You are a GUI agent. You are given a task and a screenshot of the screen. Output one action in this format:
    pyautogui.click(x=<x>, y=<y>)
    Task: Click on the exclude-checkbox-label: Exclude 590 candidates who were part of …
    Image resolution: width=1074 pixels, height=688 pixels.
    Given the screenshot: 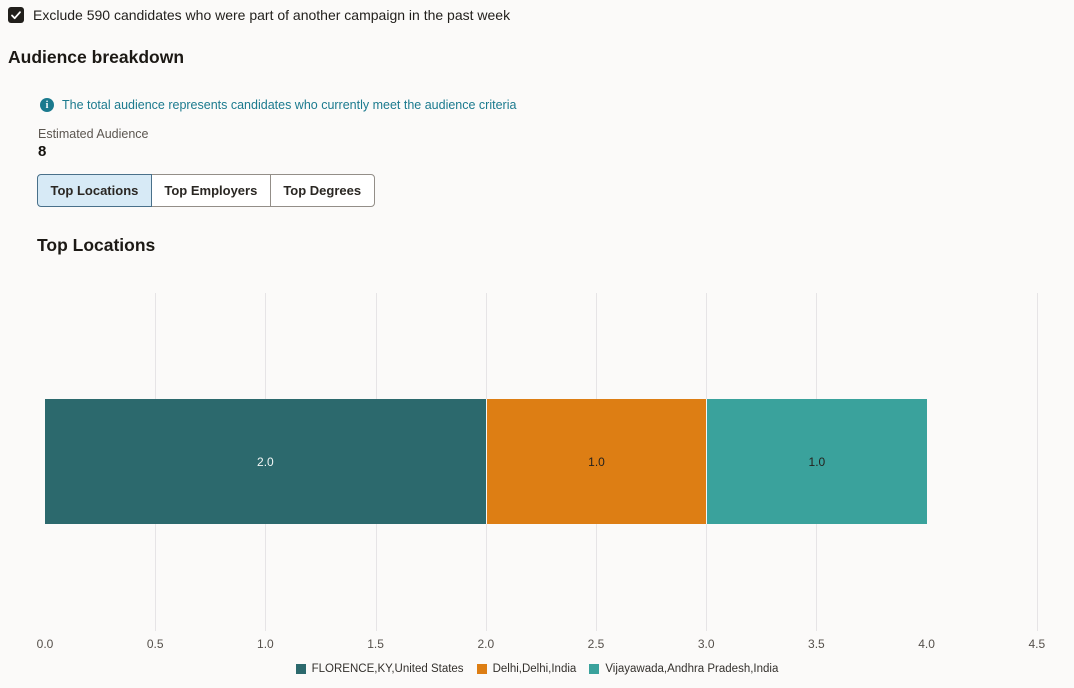 What is the action you would take?
    pyautogui.click(x=272, y=15)
    